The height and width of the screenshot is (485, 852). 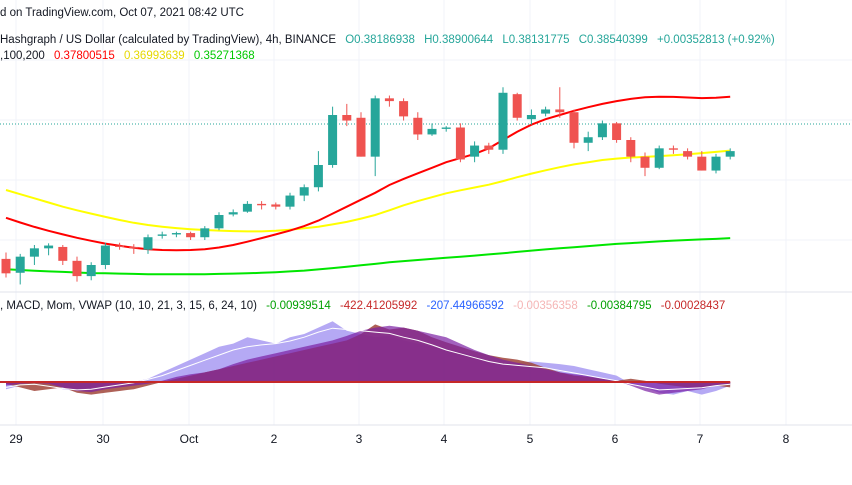 I want to click on ma-mid-line, so click(x=368, y=191).